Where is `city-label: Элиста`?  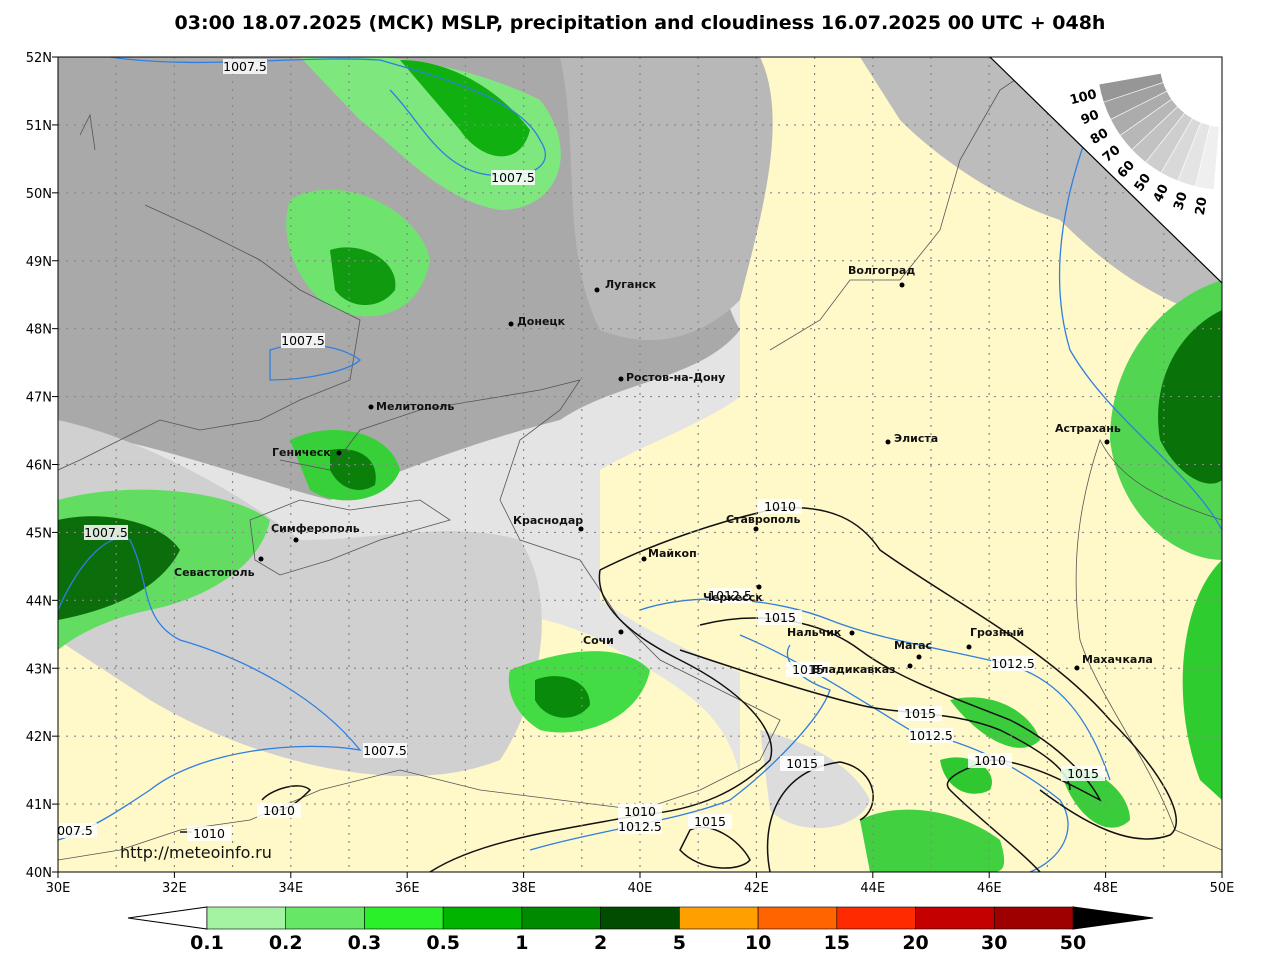 city-label: Элиста is located at coordinates (916, 438).